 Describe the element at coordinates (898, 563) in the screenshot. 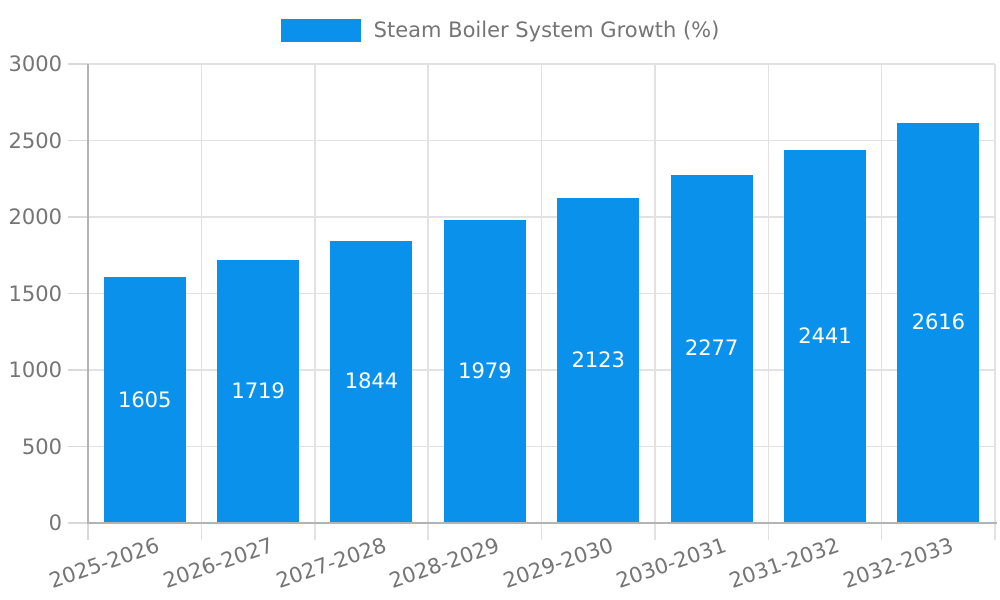

I see `x-axis-tick-label: 2032-2033` at that location.